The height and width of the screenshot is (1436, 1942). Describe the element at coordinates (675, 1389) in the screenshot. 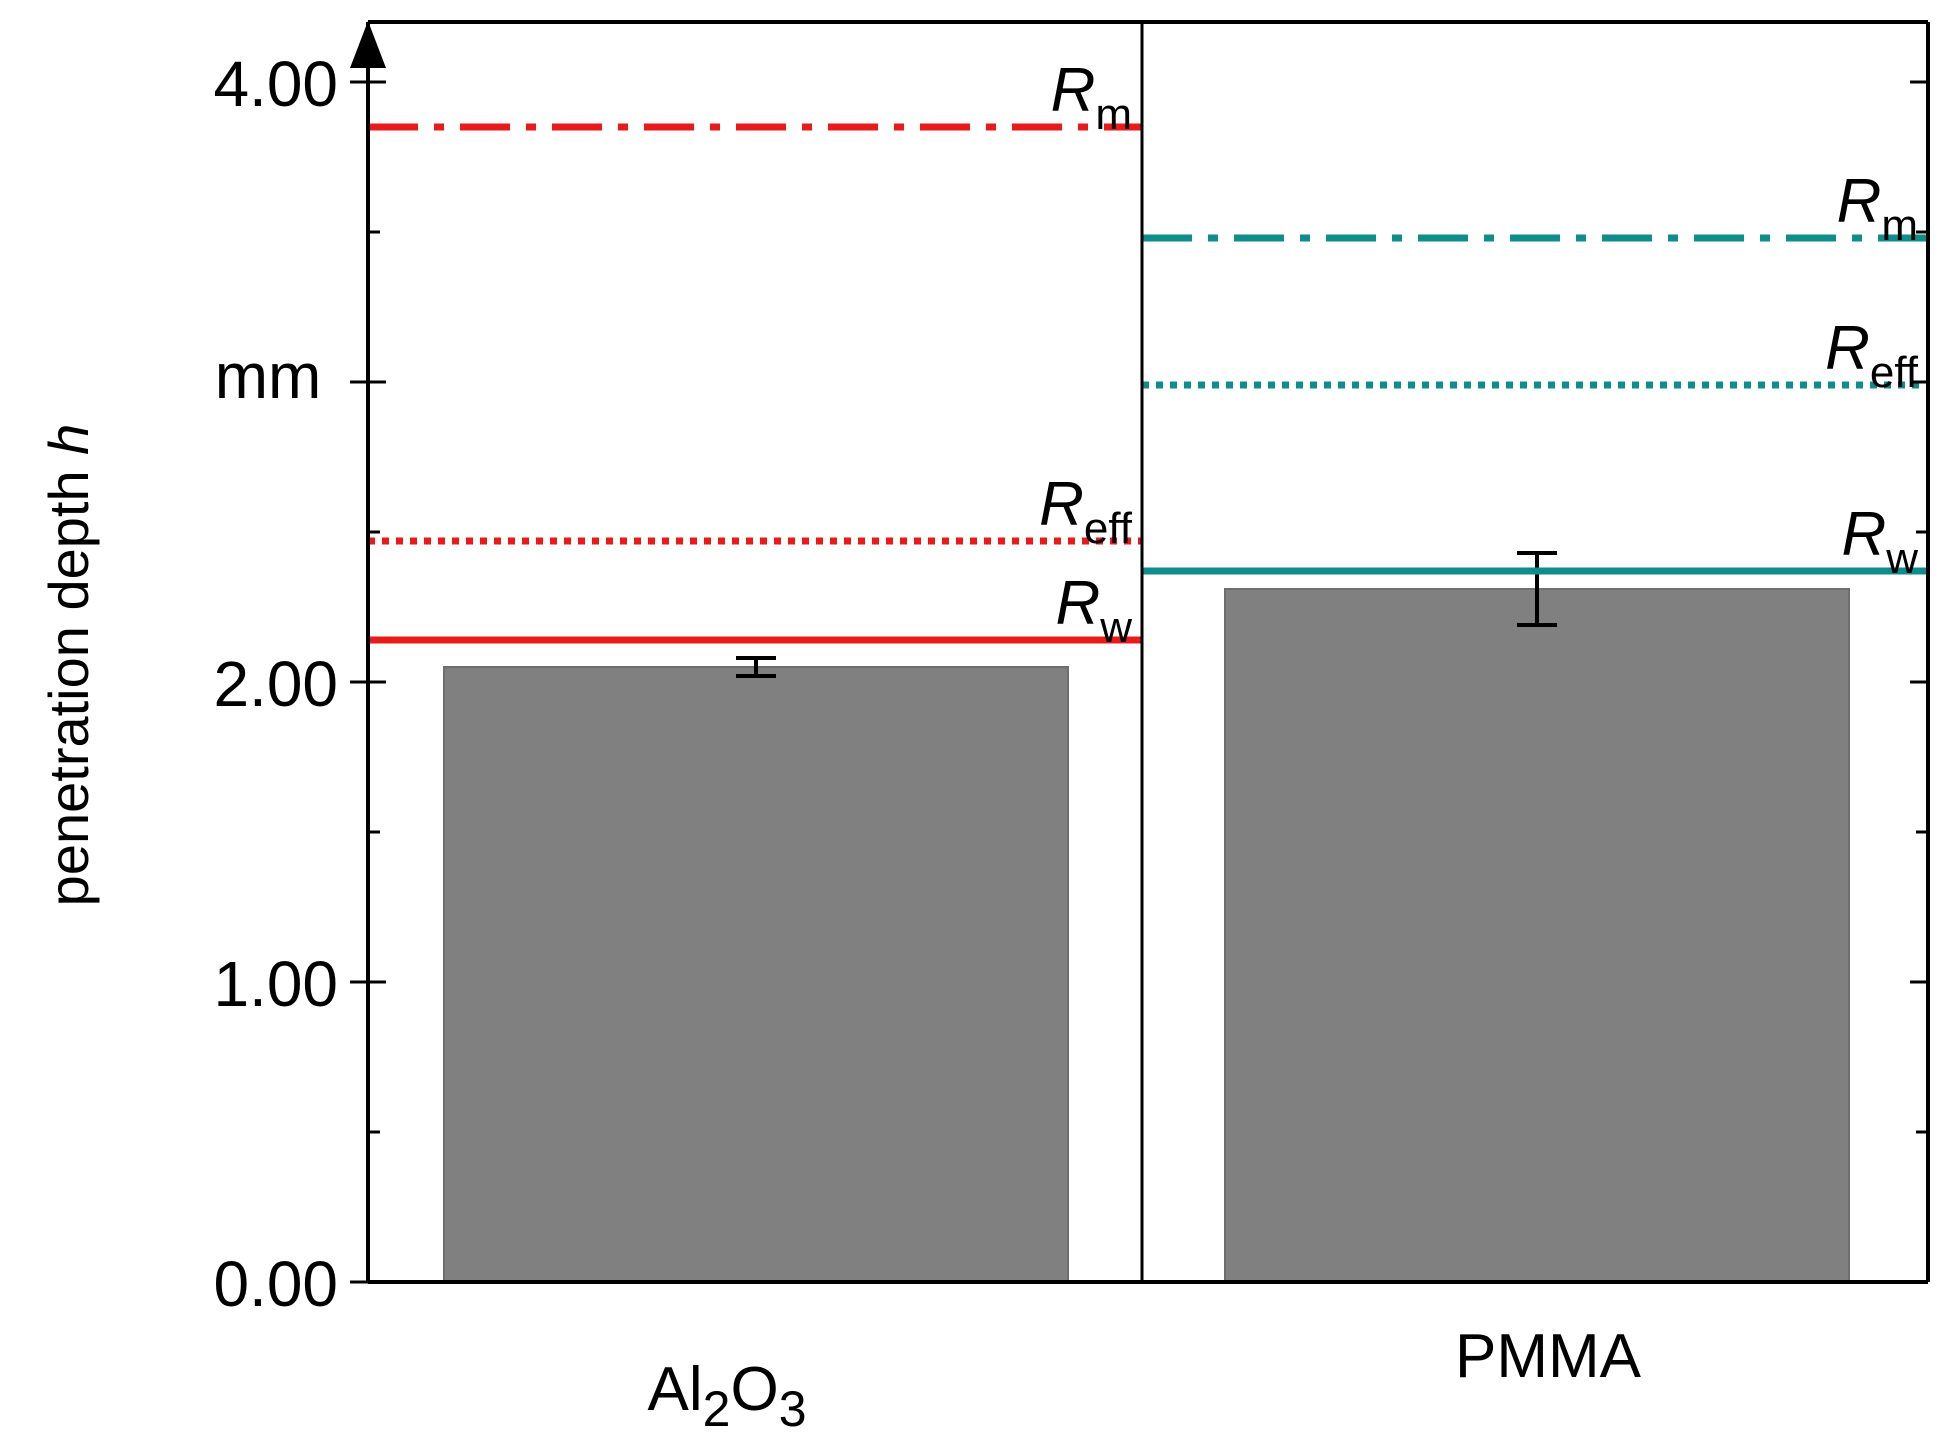

I see `cat-al2o3-part-1: Al` at that location.